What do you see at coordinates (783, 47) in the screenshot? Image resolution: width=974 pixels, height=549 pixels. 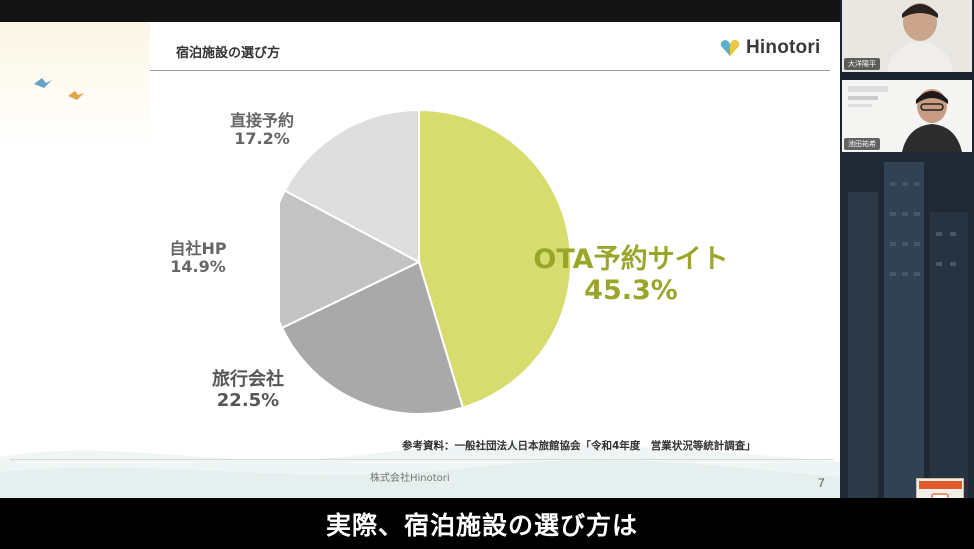 I see `logo-text: Hinotori` at bounding box center [783, 47].